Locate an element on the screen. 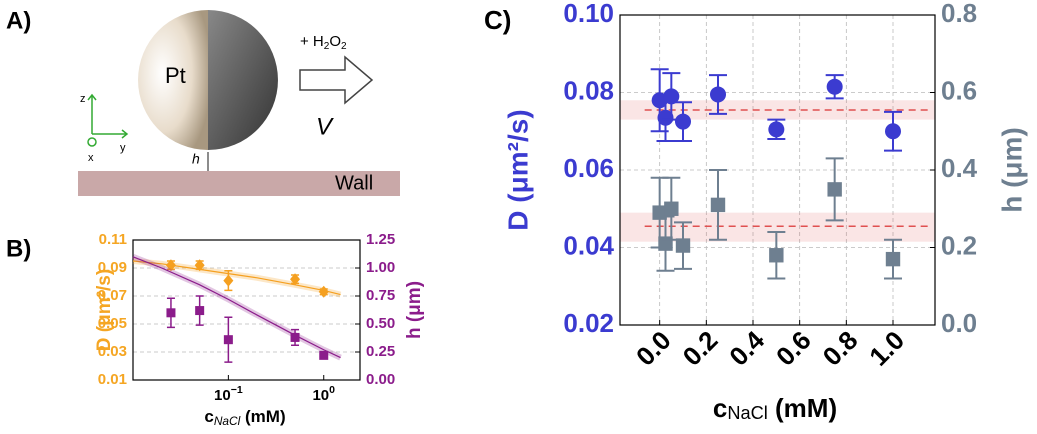 The width and height of the screenshot is (1037, 434). pt-label: Pt is located at coordinates (175, 75).